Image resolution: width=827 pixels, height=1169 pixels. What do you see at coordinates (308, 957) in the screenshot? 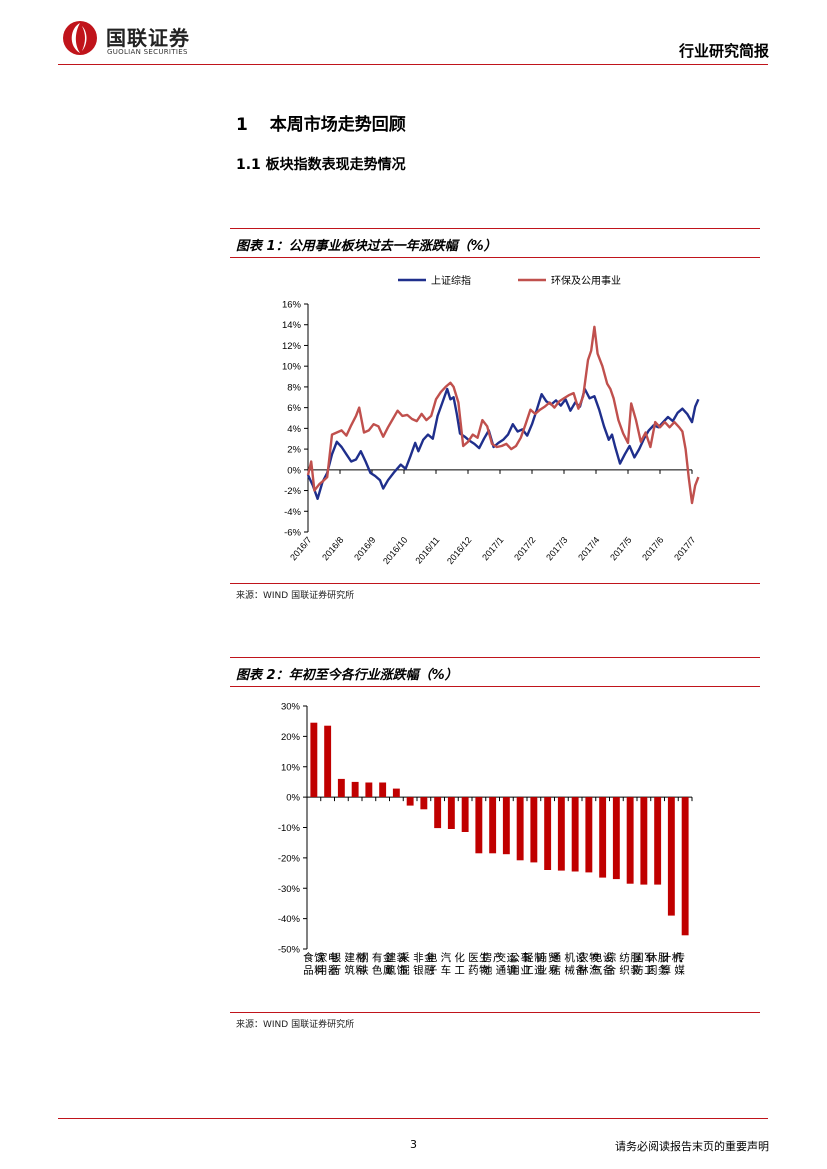
I see `svg-text: 食` at bounding box center [308, 957].